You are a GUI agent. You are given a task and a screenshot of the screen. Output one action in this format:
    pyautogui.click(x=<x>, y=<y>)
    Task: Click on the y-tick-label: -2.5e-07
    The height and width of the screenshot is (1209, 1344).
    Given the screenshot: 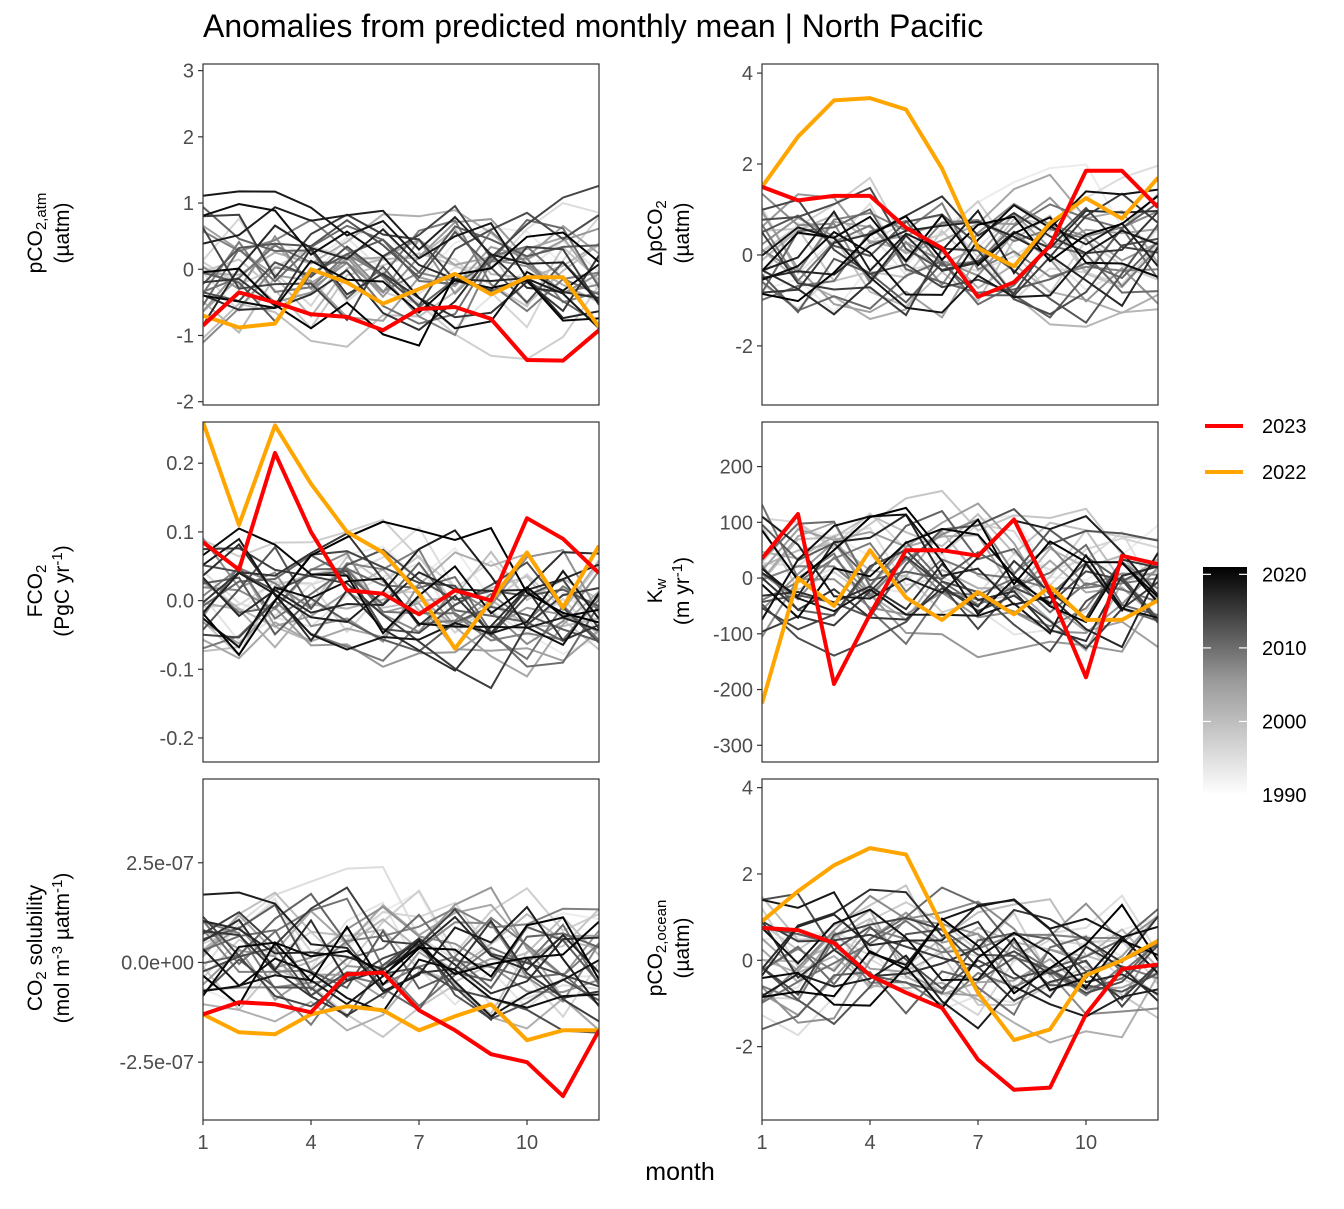 What is the action you would take?
    pyautogui.click(x=157, y=1063)
    